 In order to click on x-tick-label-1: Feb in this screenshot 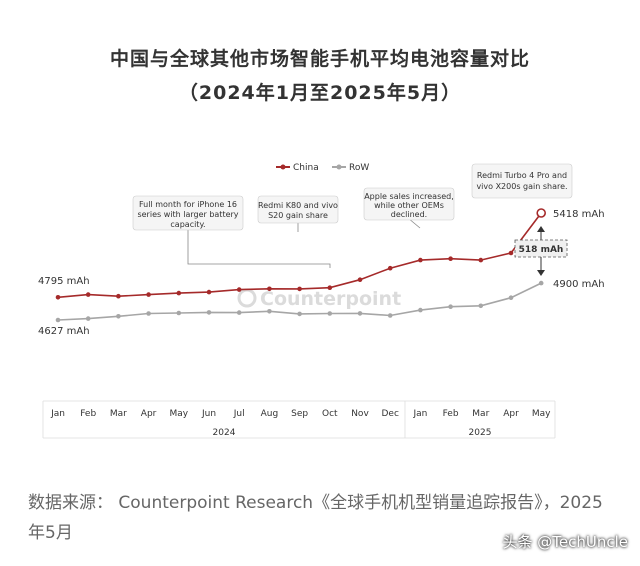, I will do `click(88, 414)`.